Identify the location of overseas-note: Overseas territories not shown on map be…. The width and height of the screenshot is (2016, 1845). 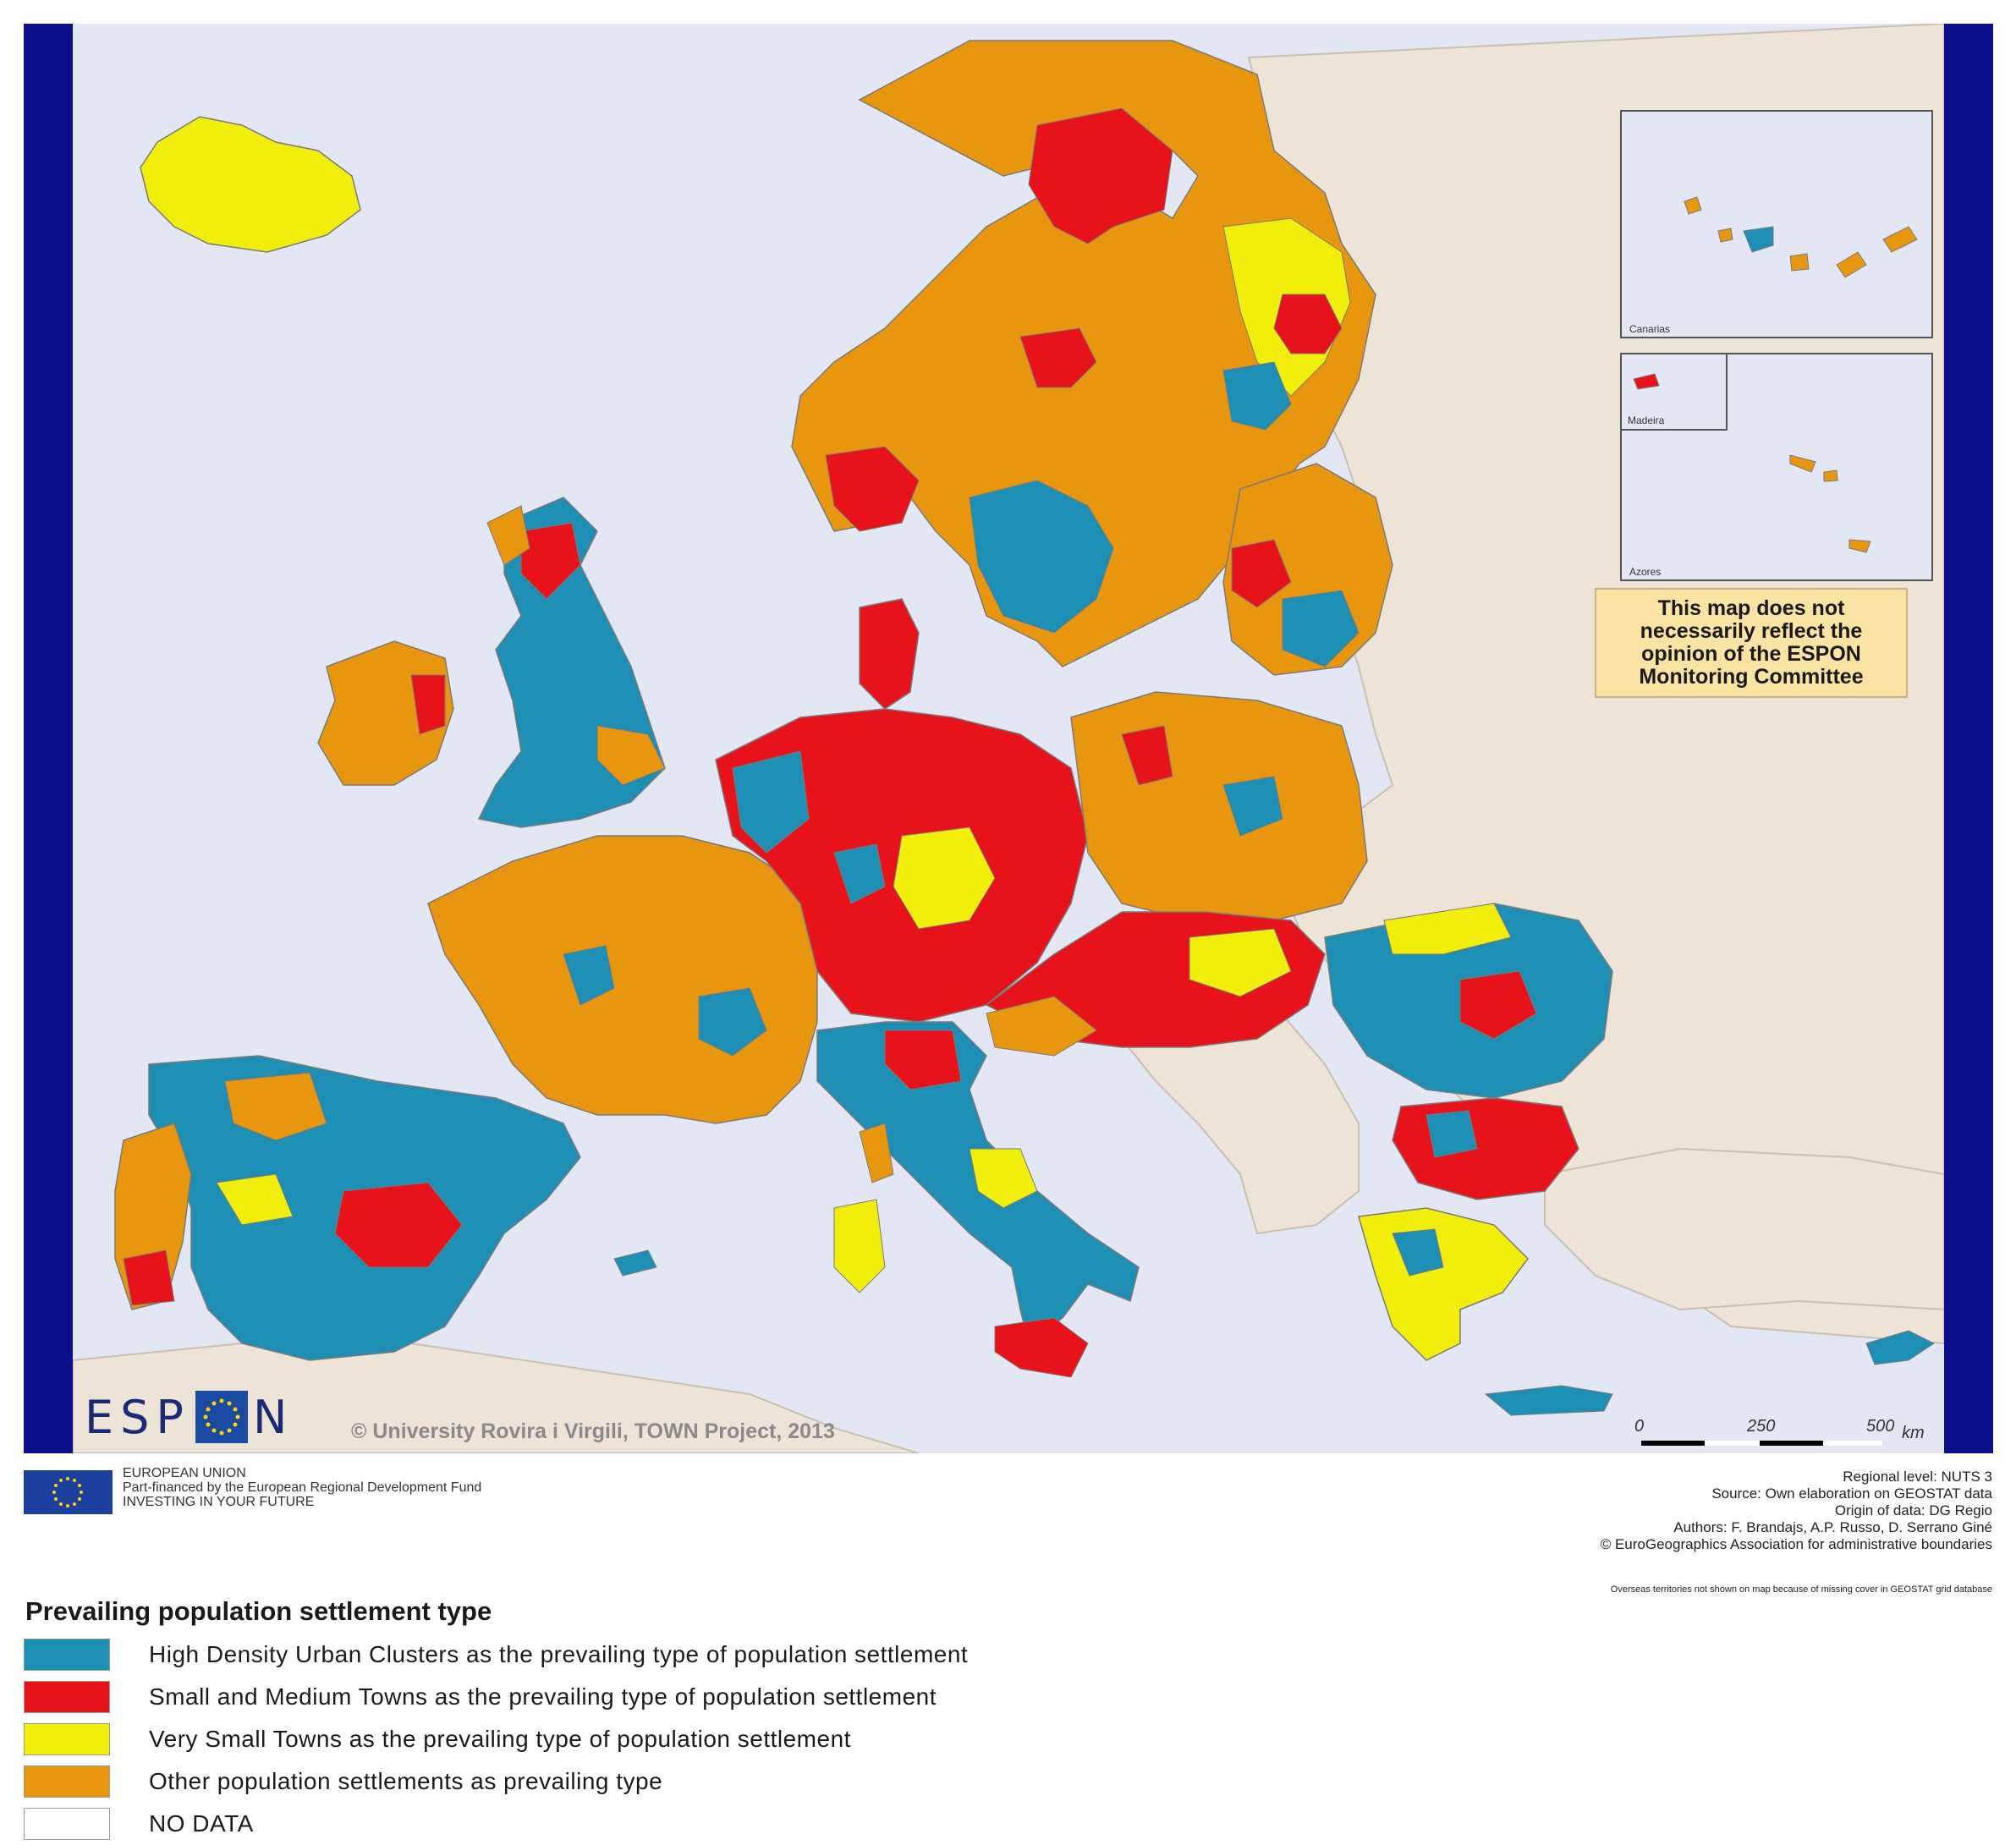
(1801, 1589).